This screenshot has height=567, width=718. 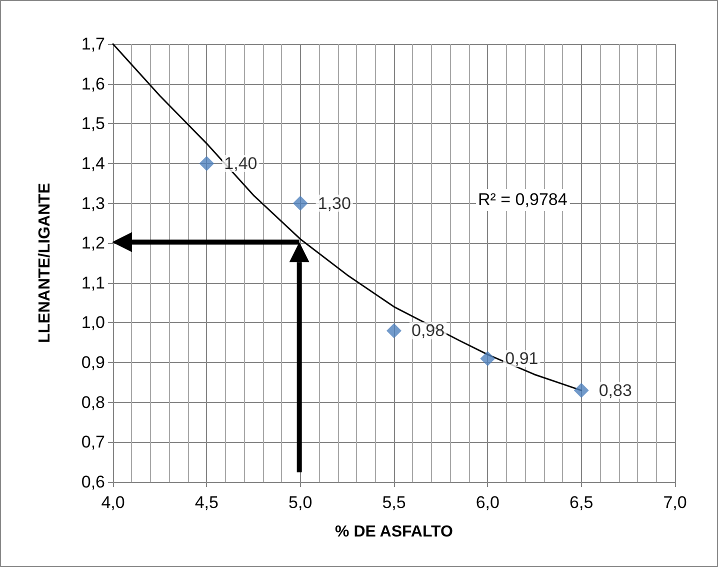 I want to click on y-tick-label: 0,6, so click(x=93, y=482).